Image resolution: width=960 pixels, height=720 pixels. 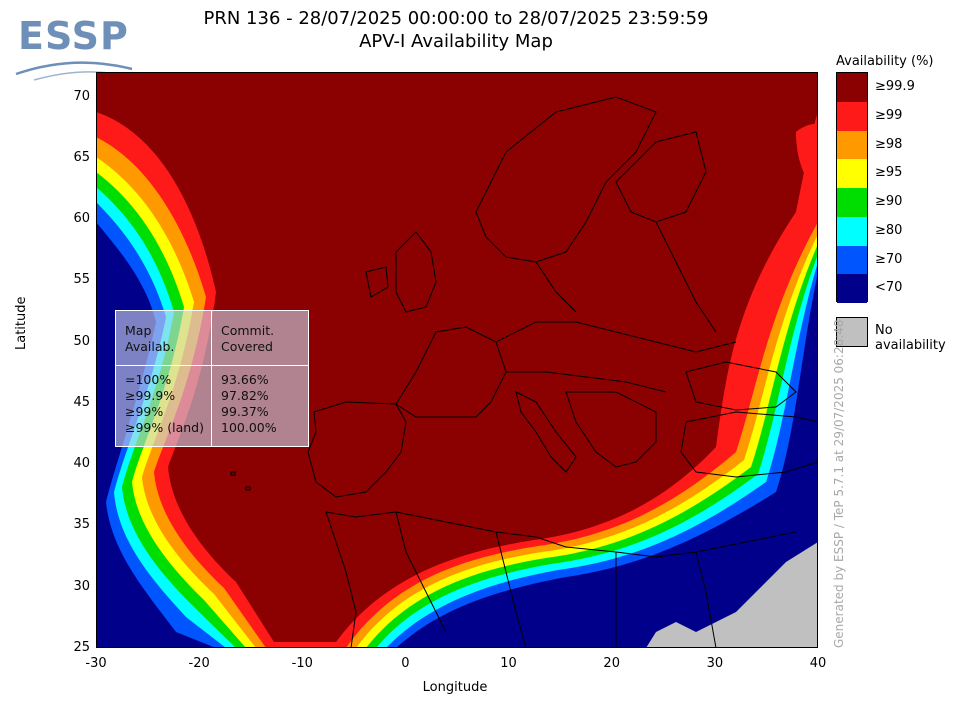 What do you see at coordinates (81, 586) in the screenshot?
I see `y-tick-label: 30` at bounding box center [81, 586].